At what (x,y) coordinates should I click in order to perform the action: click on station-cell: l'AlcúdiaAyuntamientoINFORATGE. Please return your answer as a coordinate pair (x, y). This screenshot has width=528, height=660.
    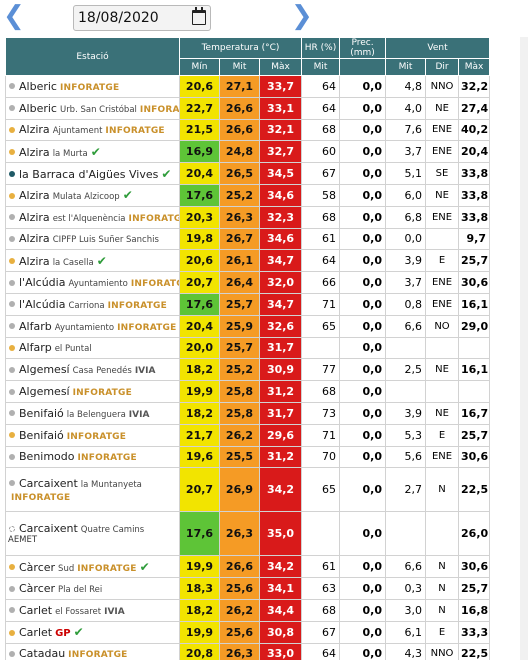
    Looking at the image, I should click on (92, 282).